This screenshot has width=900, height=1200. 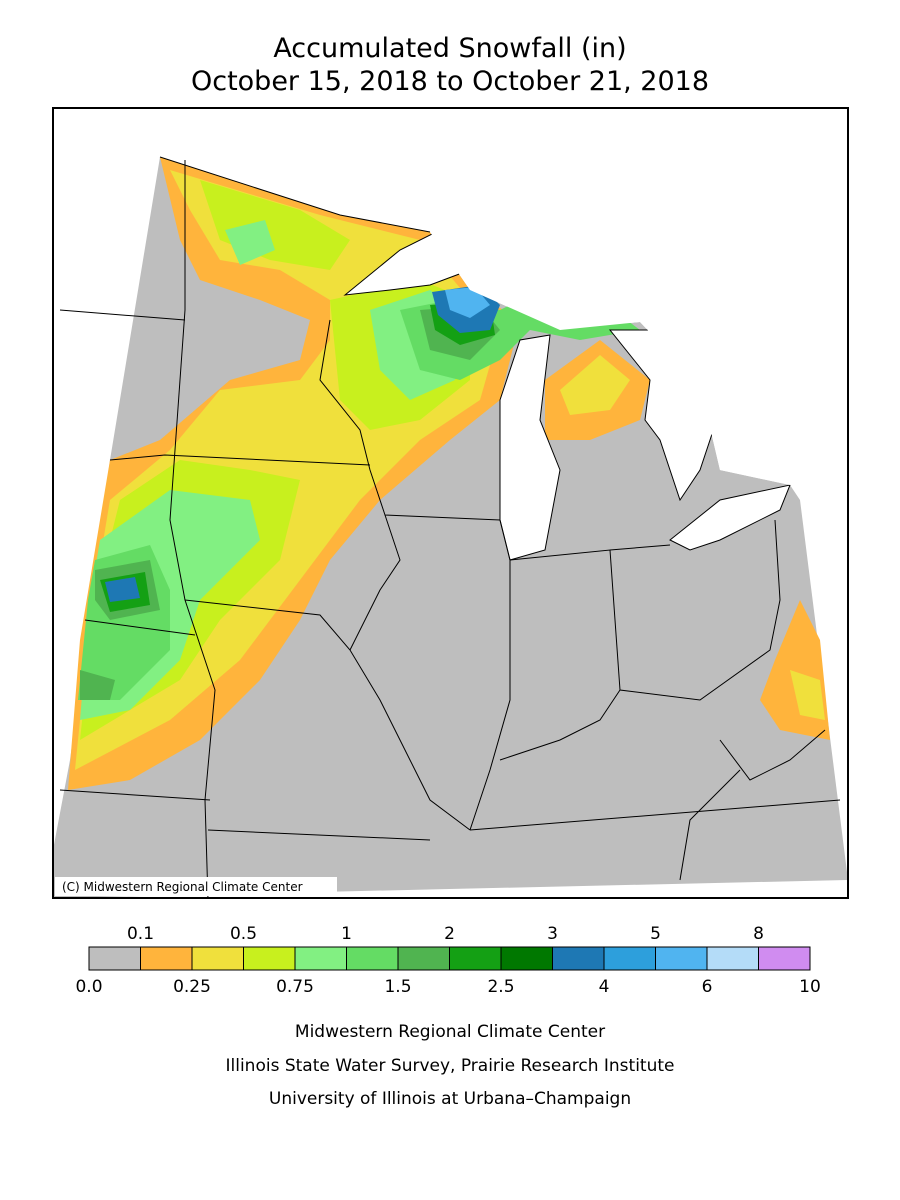 What do you see at coordinates (595, 385) in the screenshot?
I see `snow-mi-y` at bounding box center [595, 385].